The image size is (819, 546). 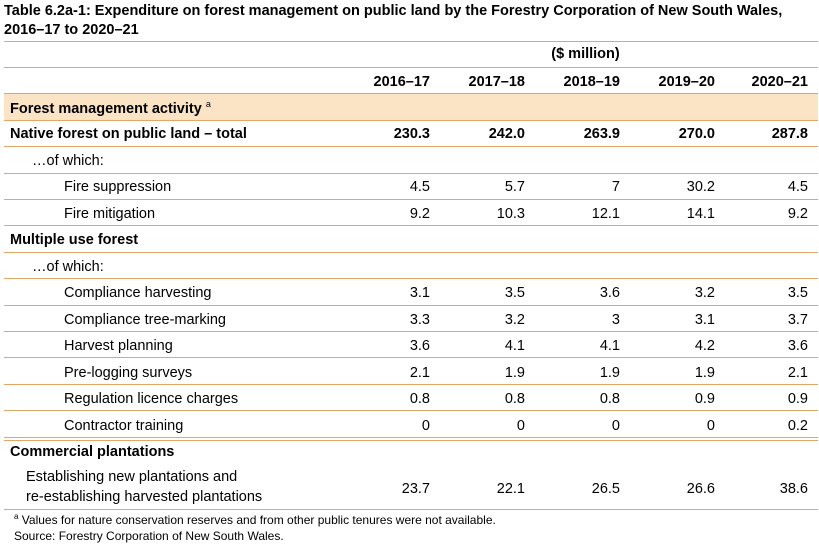 I want to click on row-label: Regulation licence charges, so click(x=151, y=399).